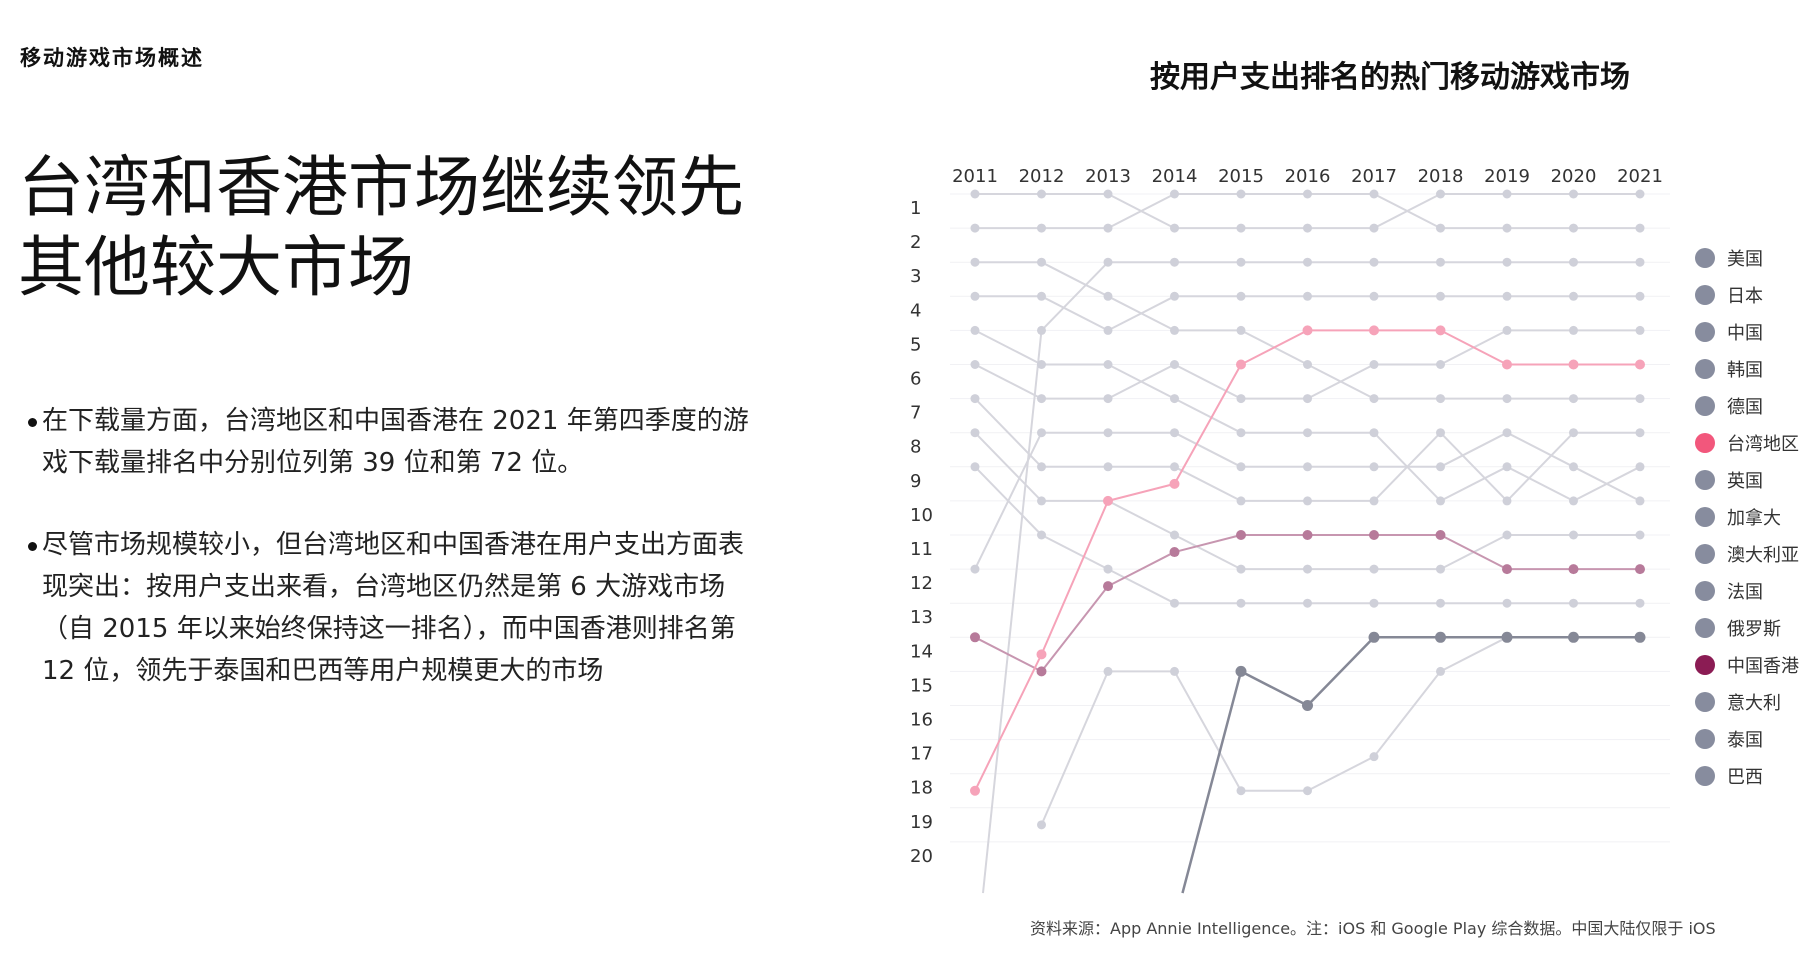 This screenshot has width=1819, height=960. Describe the element at coordinates (915, 413) in the screenshot. I see `y-tick-label: 7` at that location.